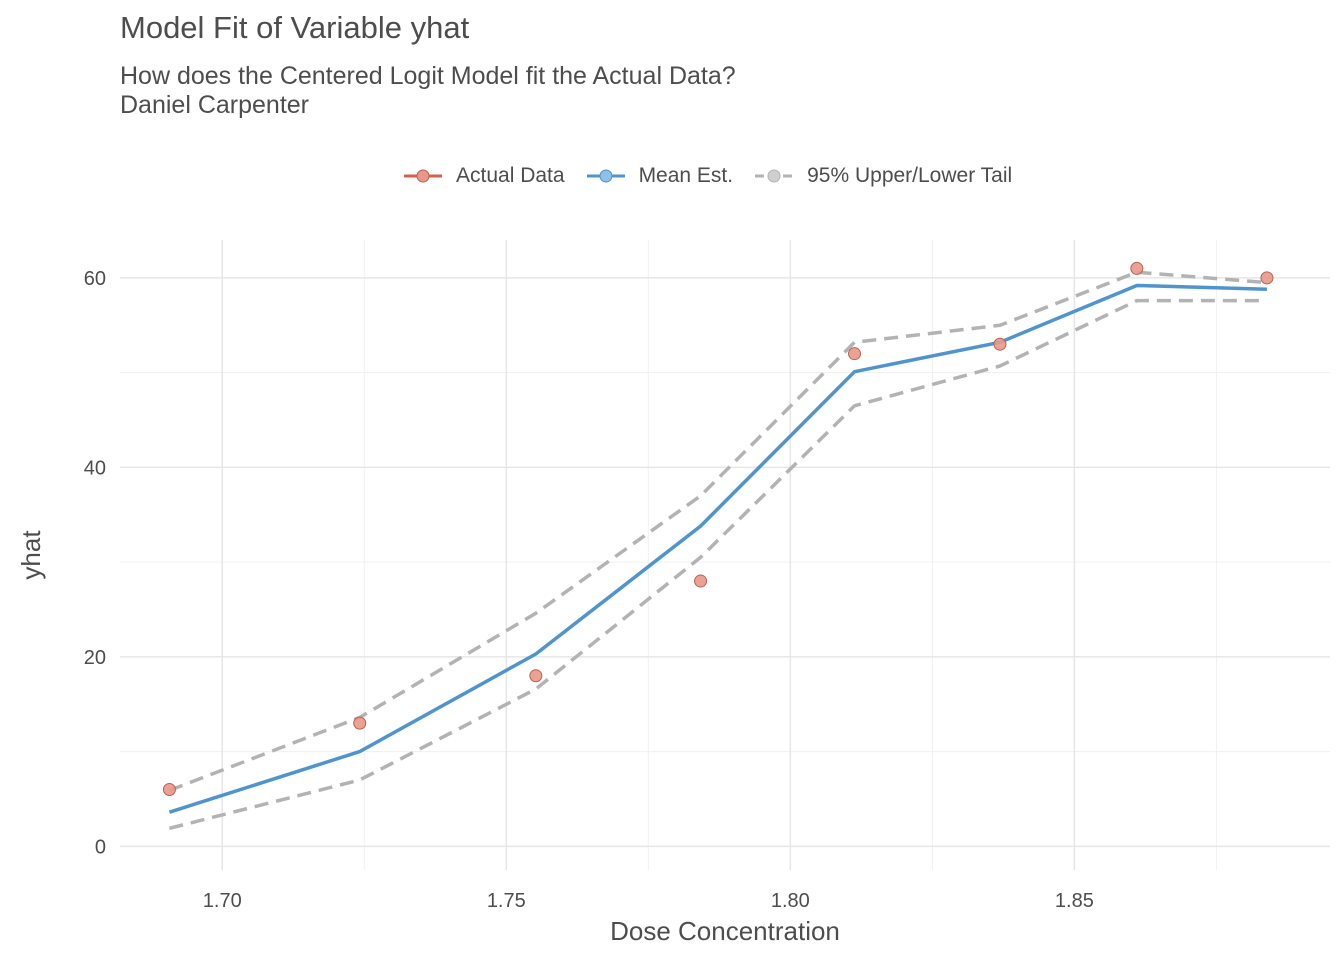 The width and height of the screenshot is (1344, 960). What do you see at coordinates (31, 555) in the screenshot?
I see `y-axis-title: yhat` at bounding box center [31, 555].